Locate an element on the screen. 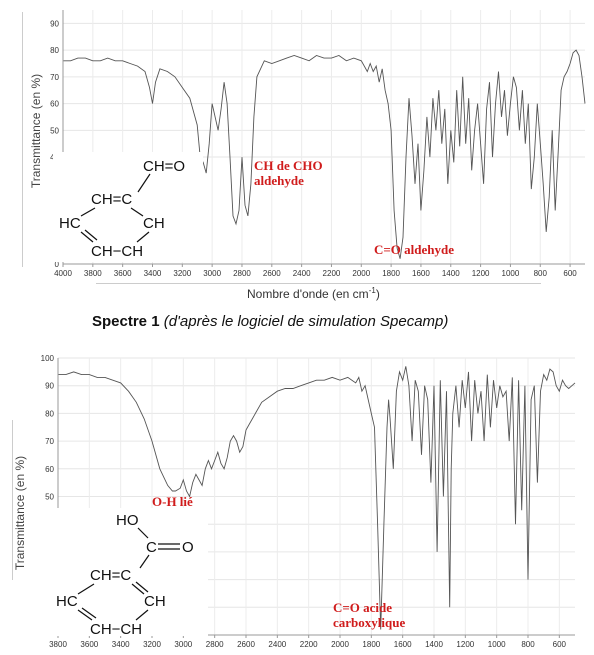  s2-x-tick-label: 1600 is located at coordinates (403, 644).